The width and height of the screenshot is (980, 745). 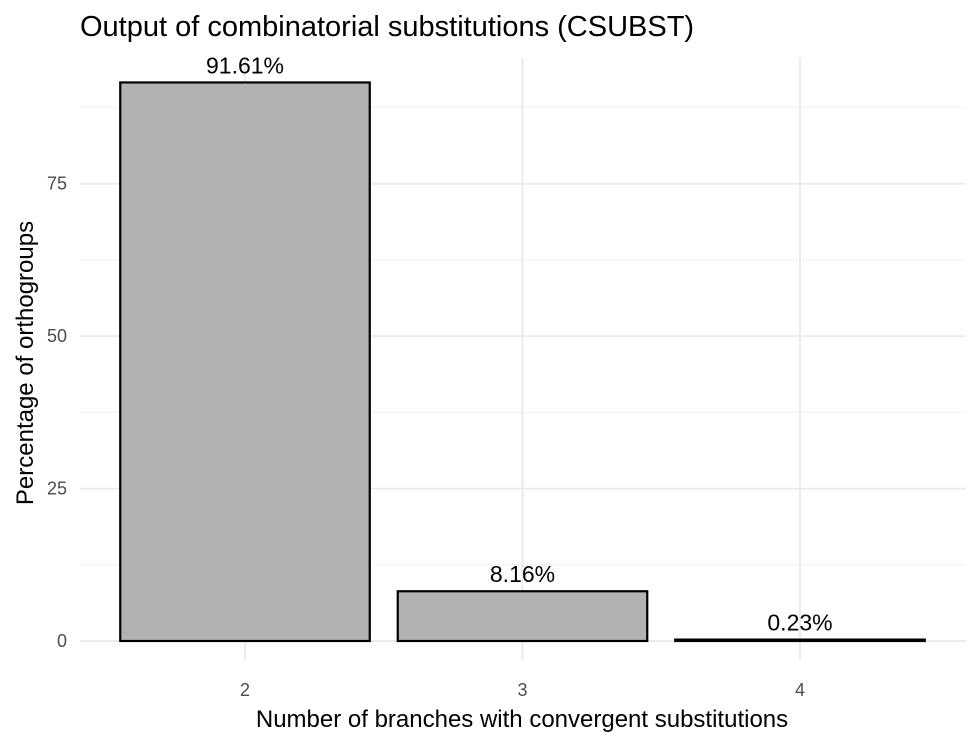 I want to click on y-tick-label: 25, so click(x=57, y=489).